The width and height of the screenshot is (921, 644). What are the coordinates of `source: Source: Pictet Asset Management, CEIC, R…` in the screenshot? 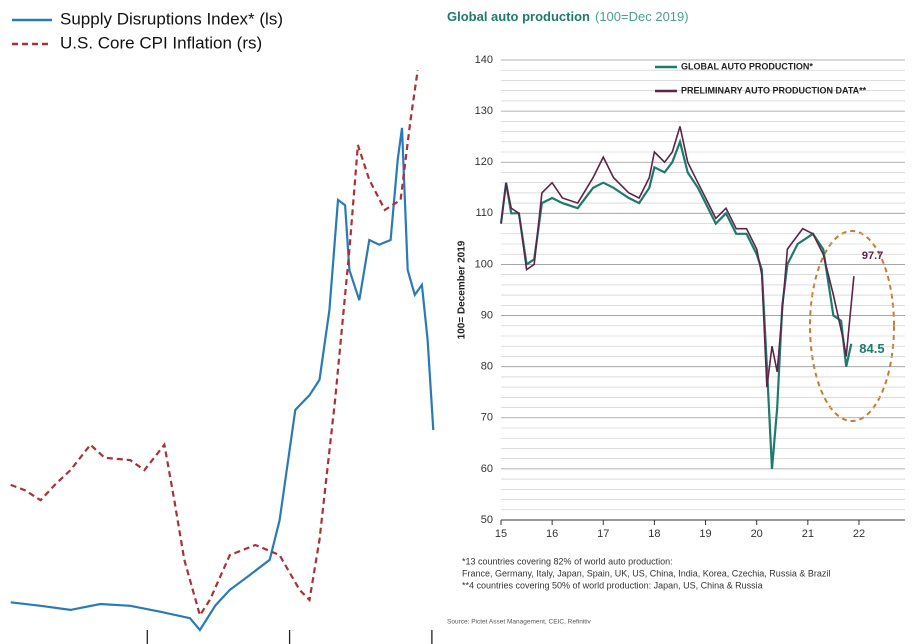 It's located at (519, 622).